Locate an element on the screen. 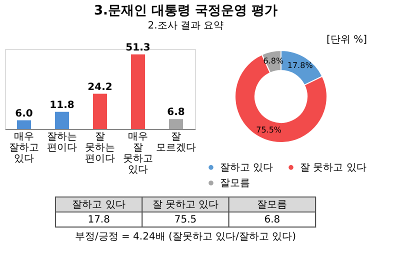 This screenshot has height=270, width=401. data-label: 17.8% is located at coordinates (300, 65).